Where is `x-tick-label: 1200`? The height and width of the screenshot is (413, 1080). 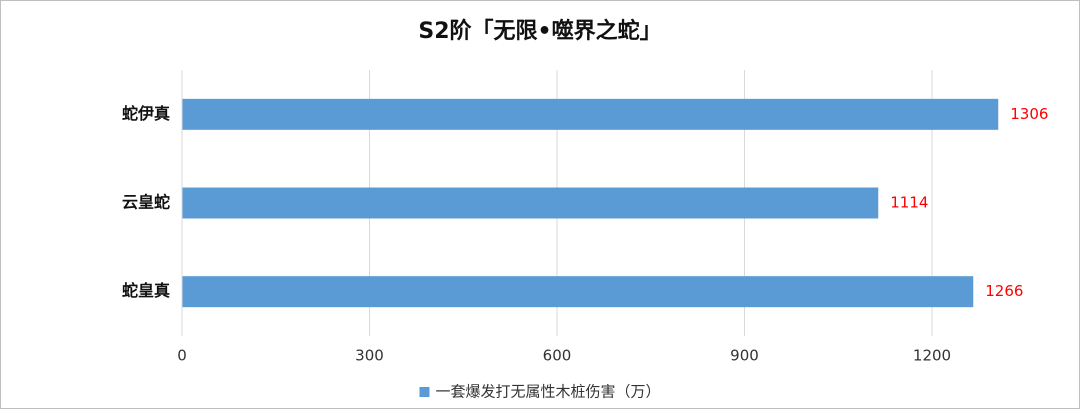
x-tick-label: 1200 is located at coordinates (932, 356).